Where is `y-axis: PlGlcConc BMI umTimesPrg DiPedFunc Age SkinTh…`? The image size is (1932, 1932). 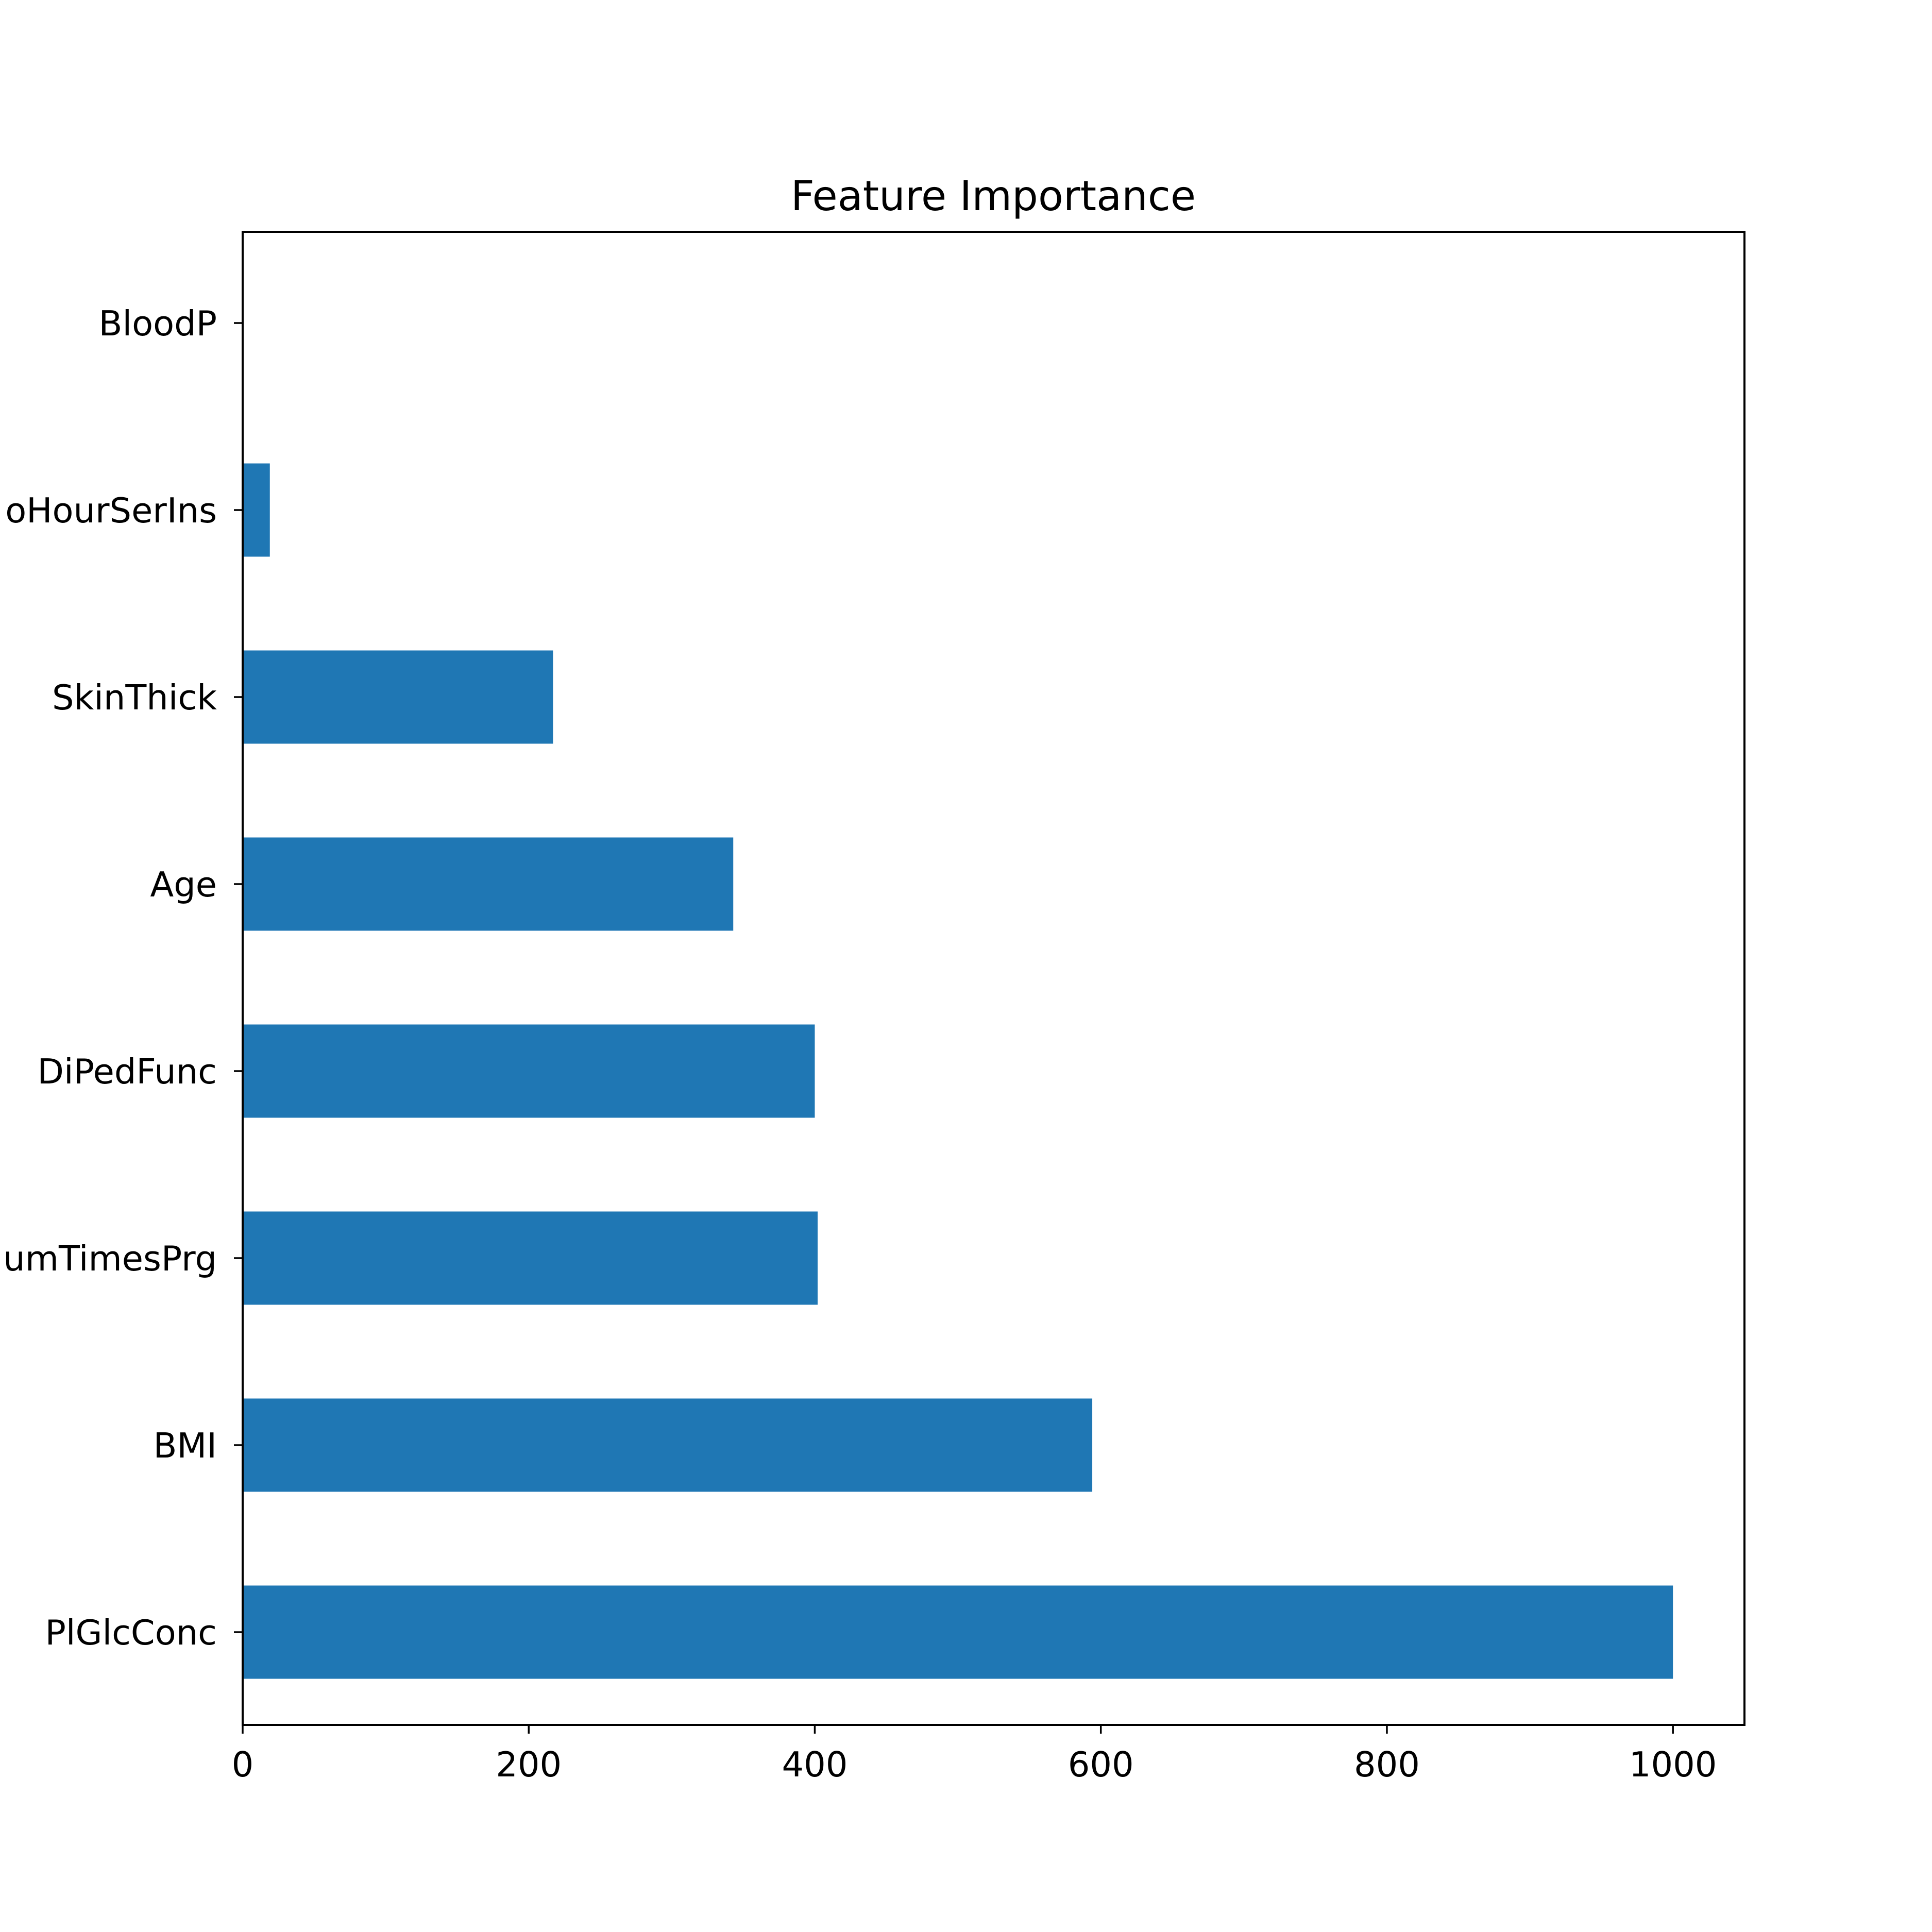 y-axis: PlGlcConc BMI umTimesPrg DiPedFunc Age SkinTh… is located at coordinates (123, 978).